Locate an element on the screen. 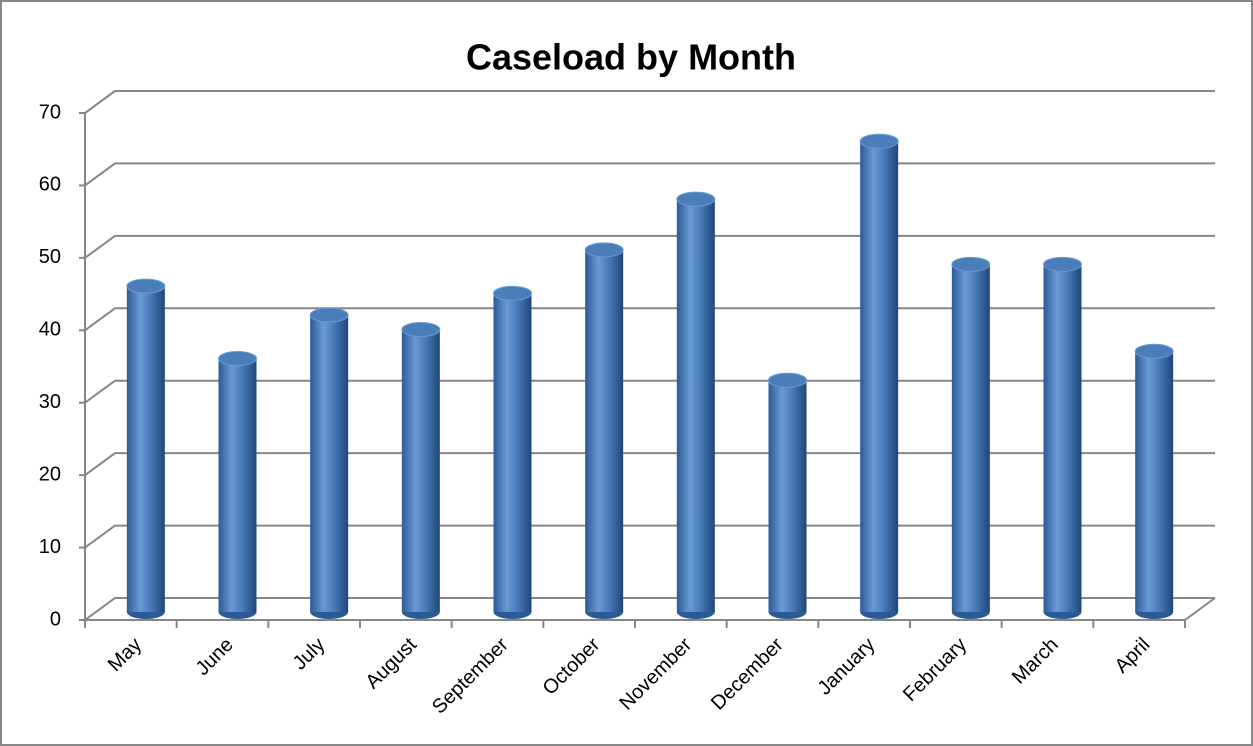 The width and height of the screenshot is (1253, 746). y-tick-label: 40 is located at coordinates (50, 330).